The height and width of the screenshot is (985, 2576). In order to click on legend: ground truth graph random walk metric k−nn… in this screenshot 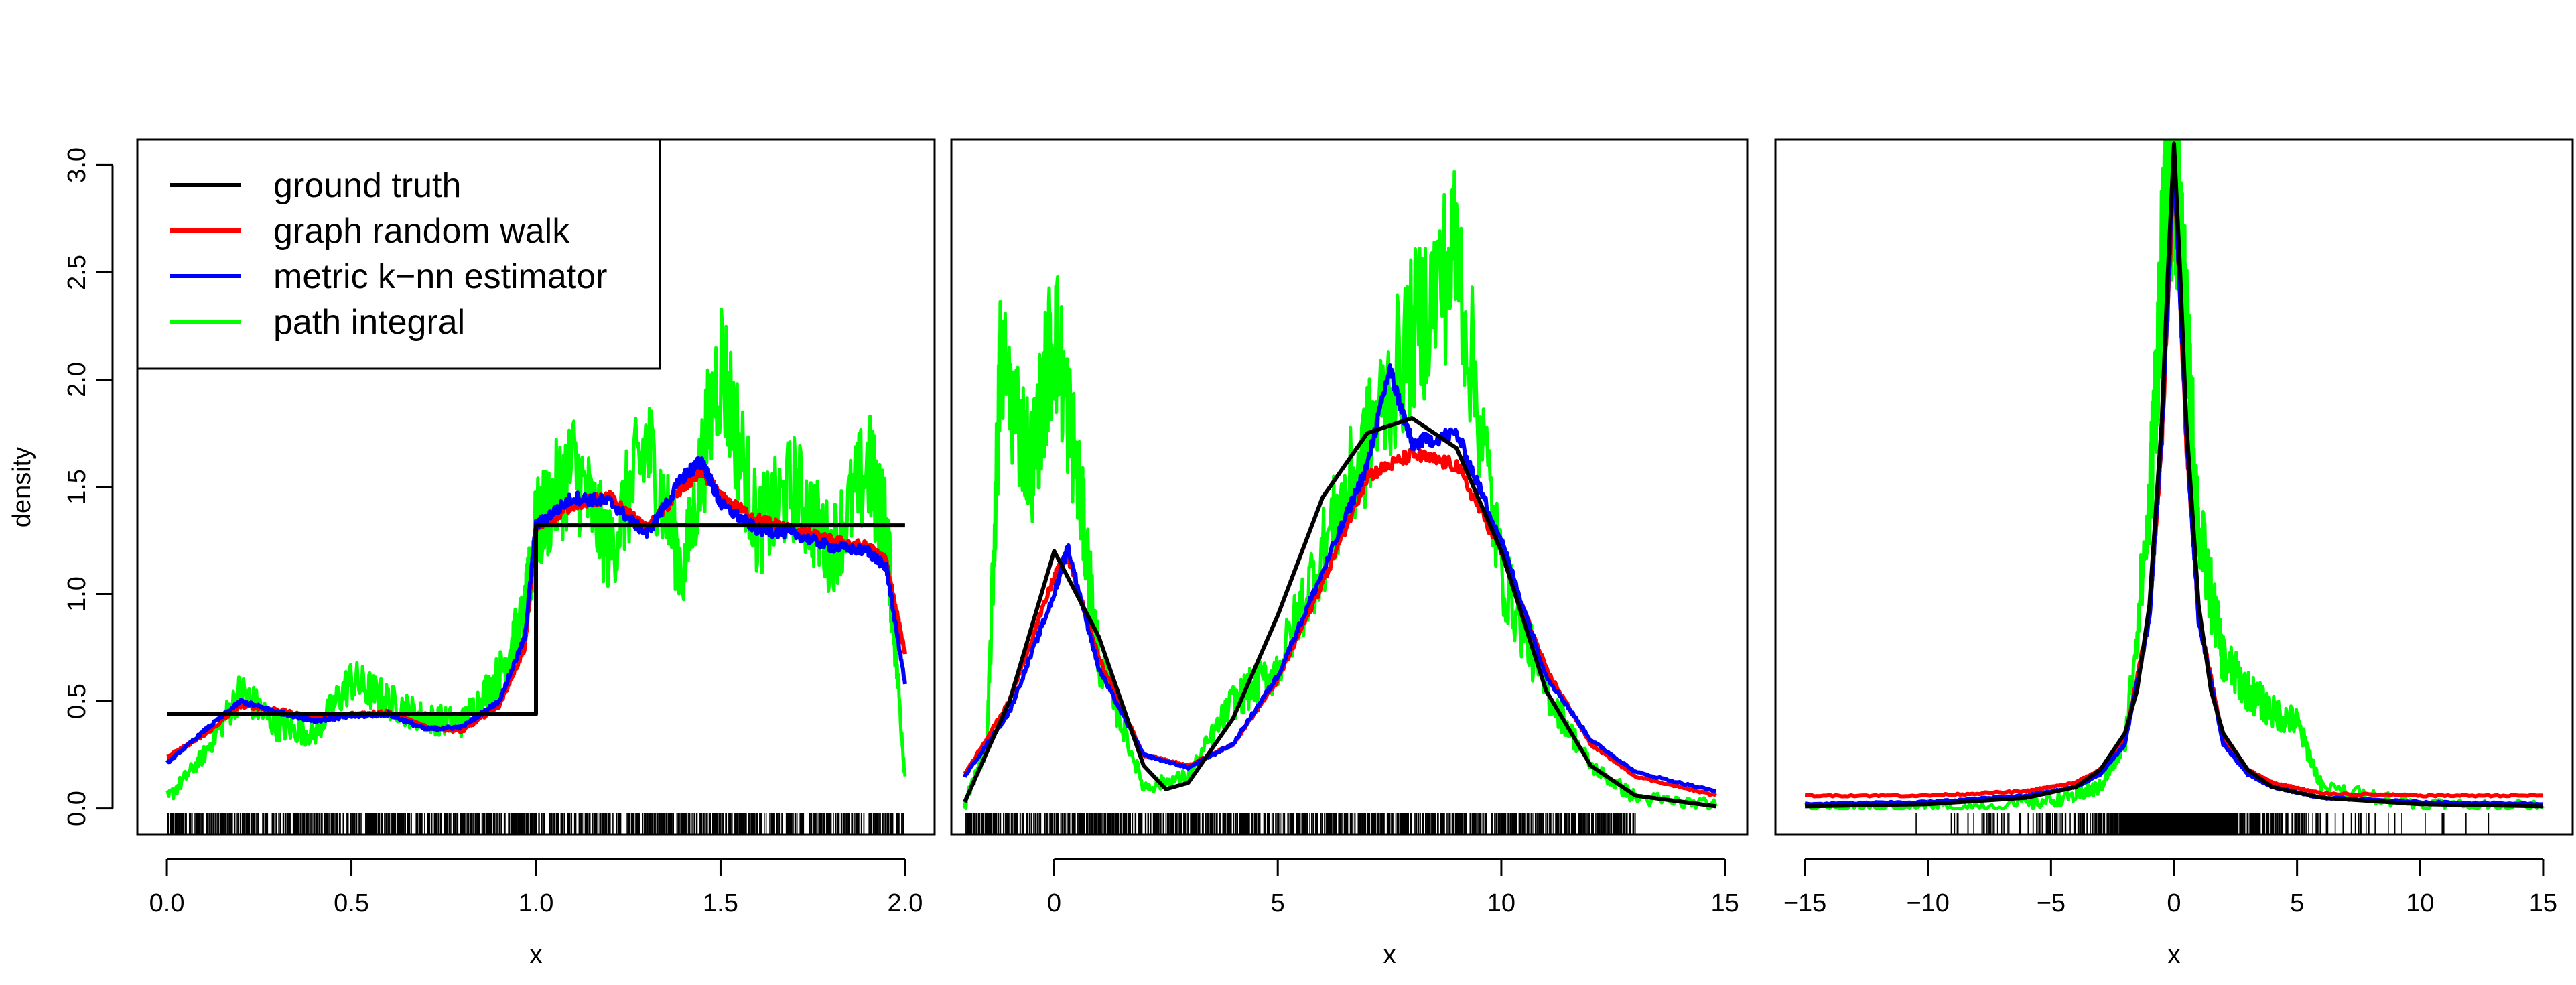, I will do `click(398, 254)`.